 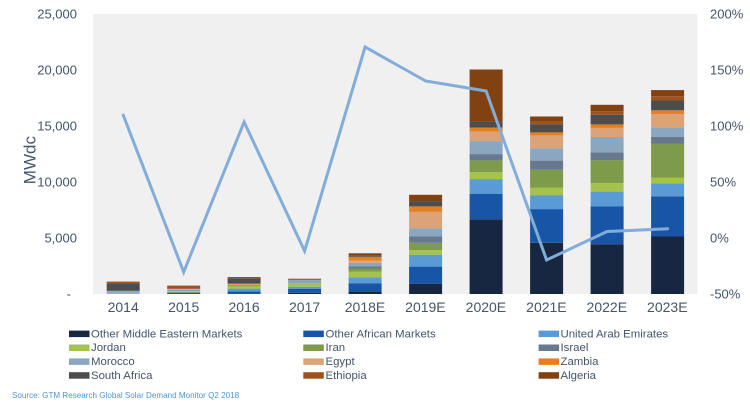 What do you see at coordinates (727, 70) in the screenshot?
I see `svg-text: 150%` at bounding box center [727, 70].